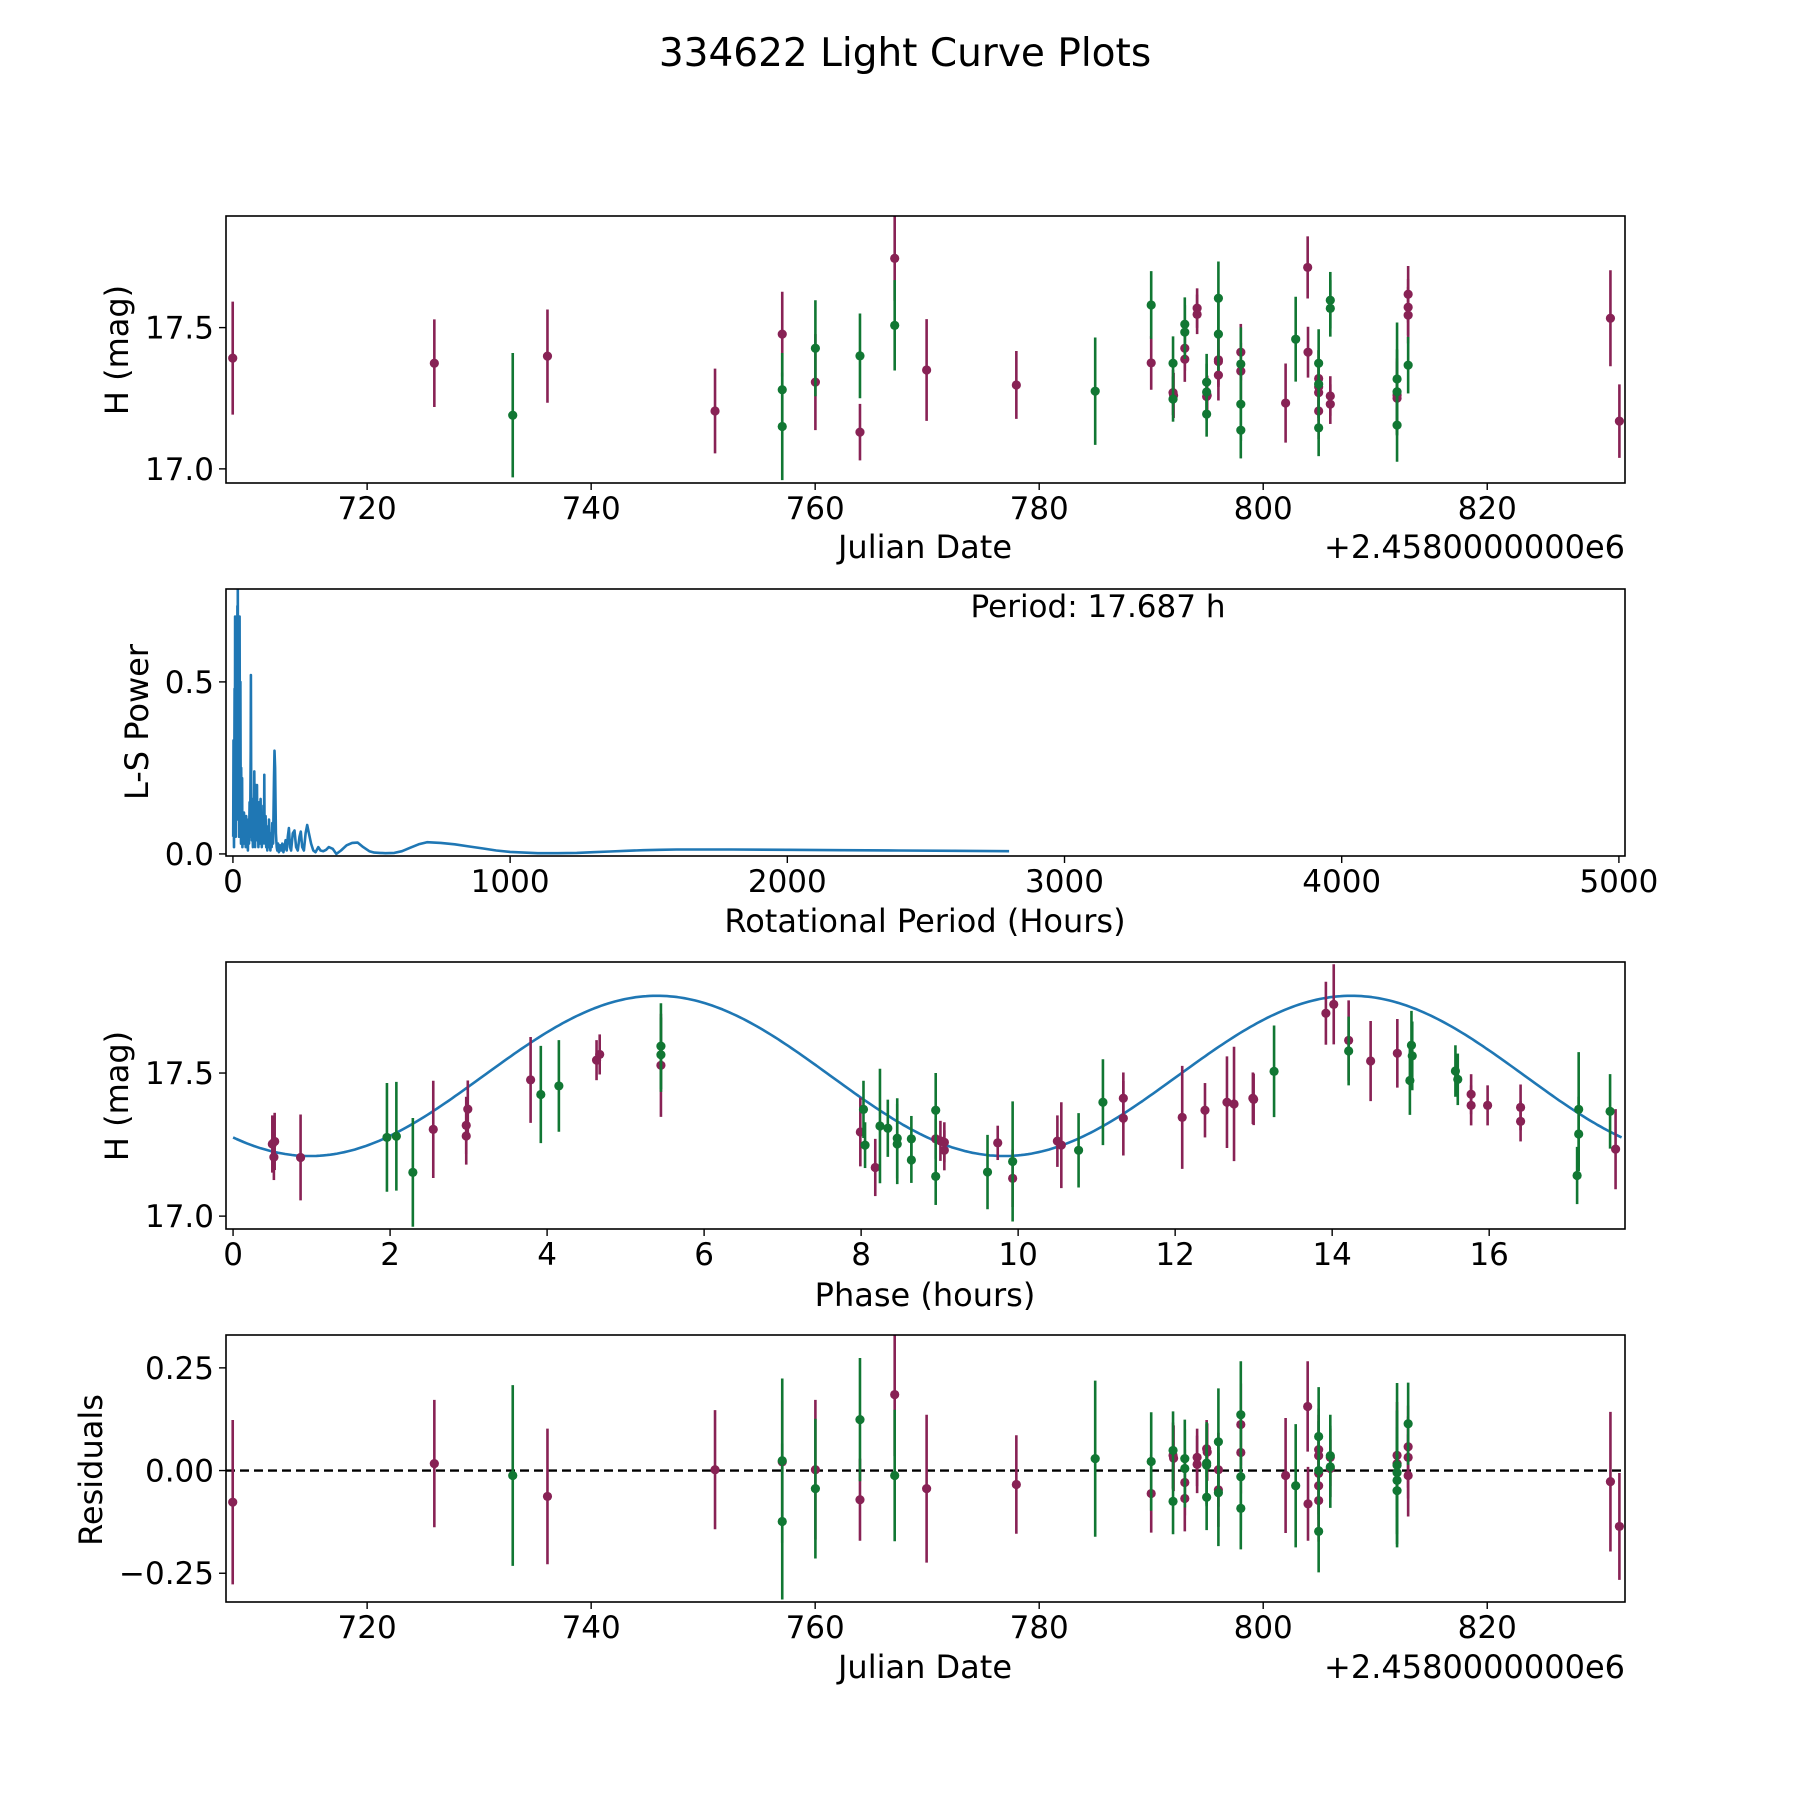 The width and height of the screenshot is (1800, 1800). Describe the element at coordinates (1474, 547) in the screenshot. I see `lightcurve-x-offset: +2.4580000000e6` at that location.